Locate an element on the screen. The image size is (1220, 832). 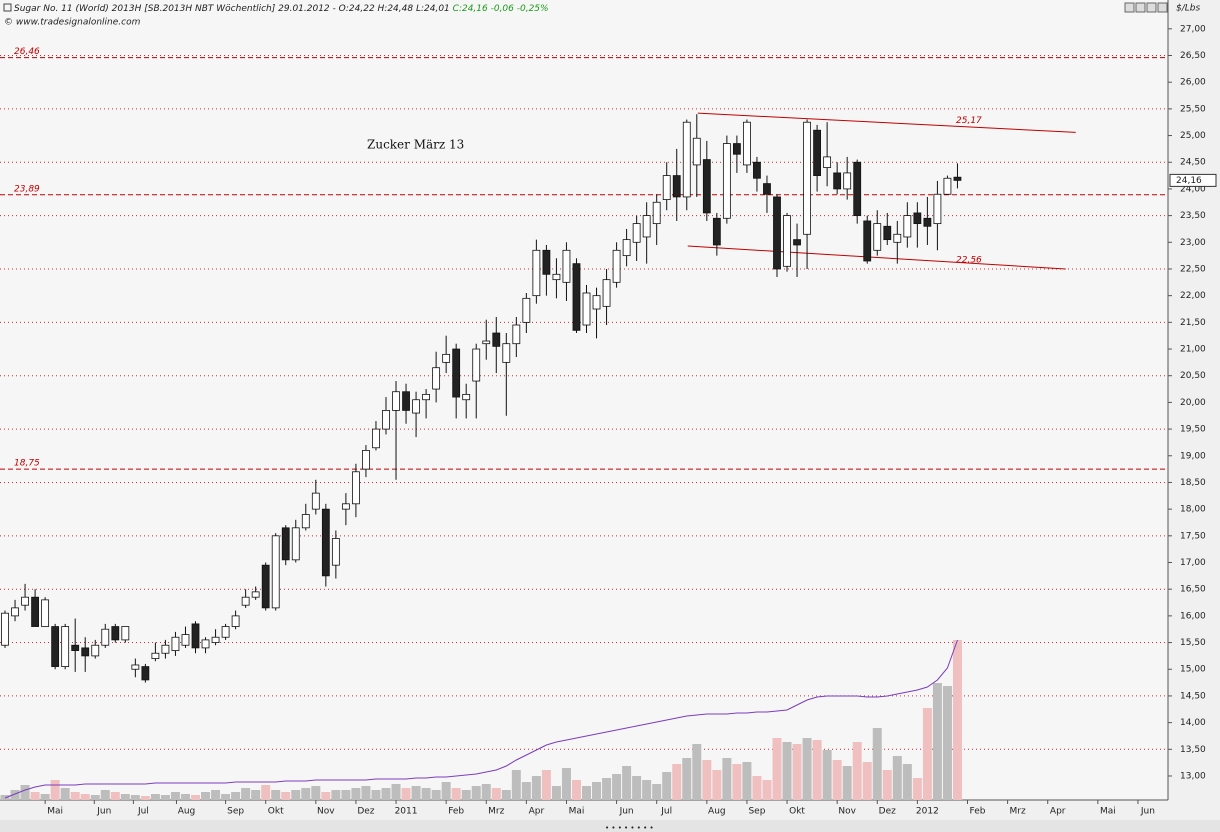
y-tick-label: 22,50 is located at coordinates (1193, 269).